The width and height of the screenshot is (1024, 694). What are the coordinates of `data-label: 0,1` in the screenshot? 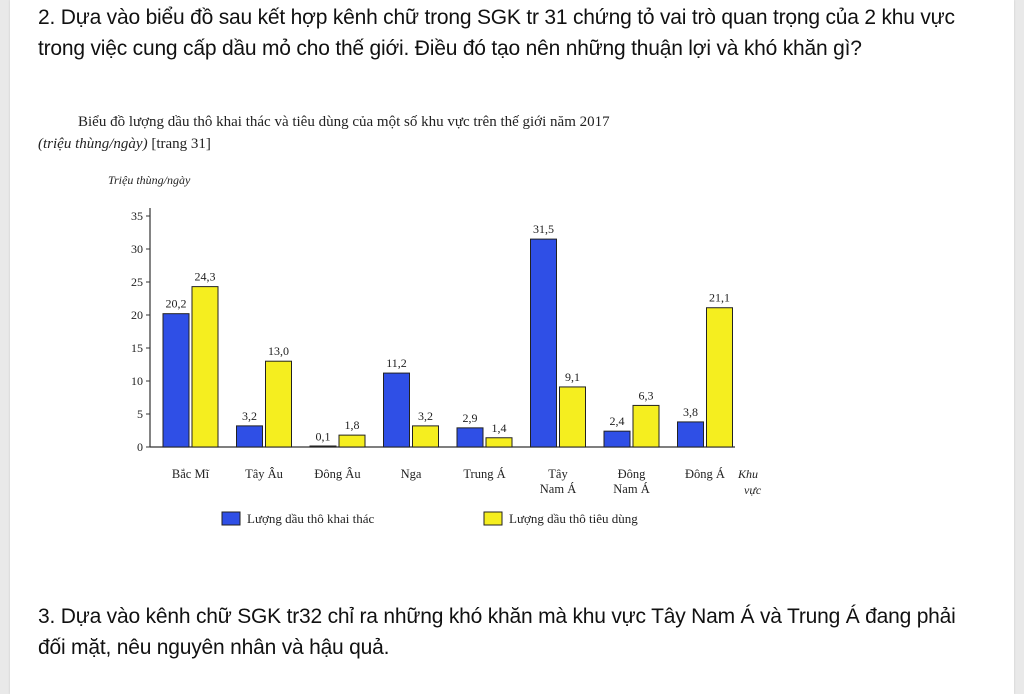 It's located at (323, 436).